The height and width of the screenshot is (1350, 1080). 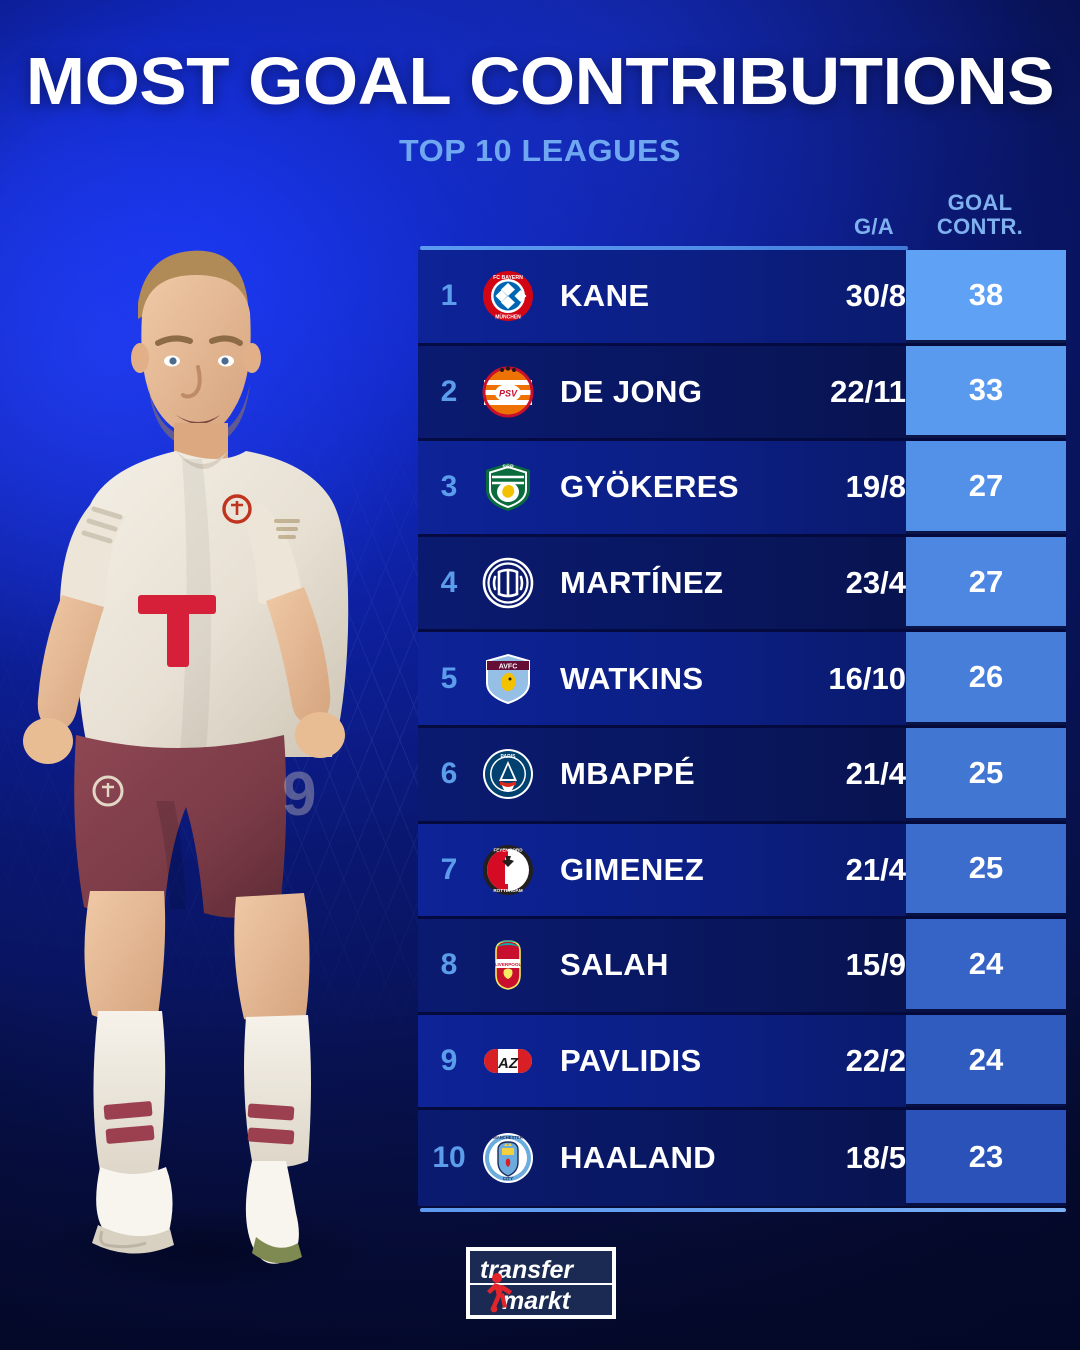 I want to click on table-row: 9 AZ PAVLIDIS 22/2 24, so click(x=742, y=1062).